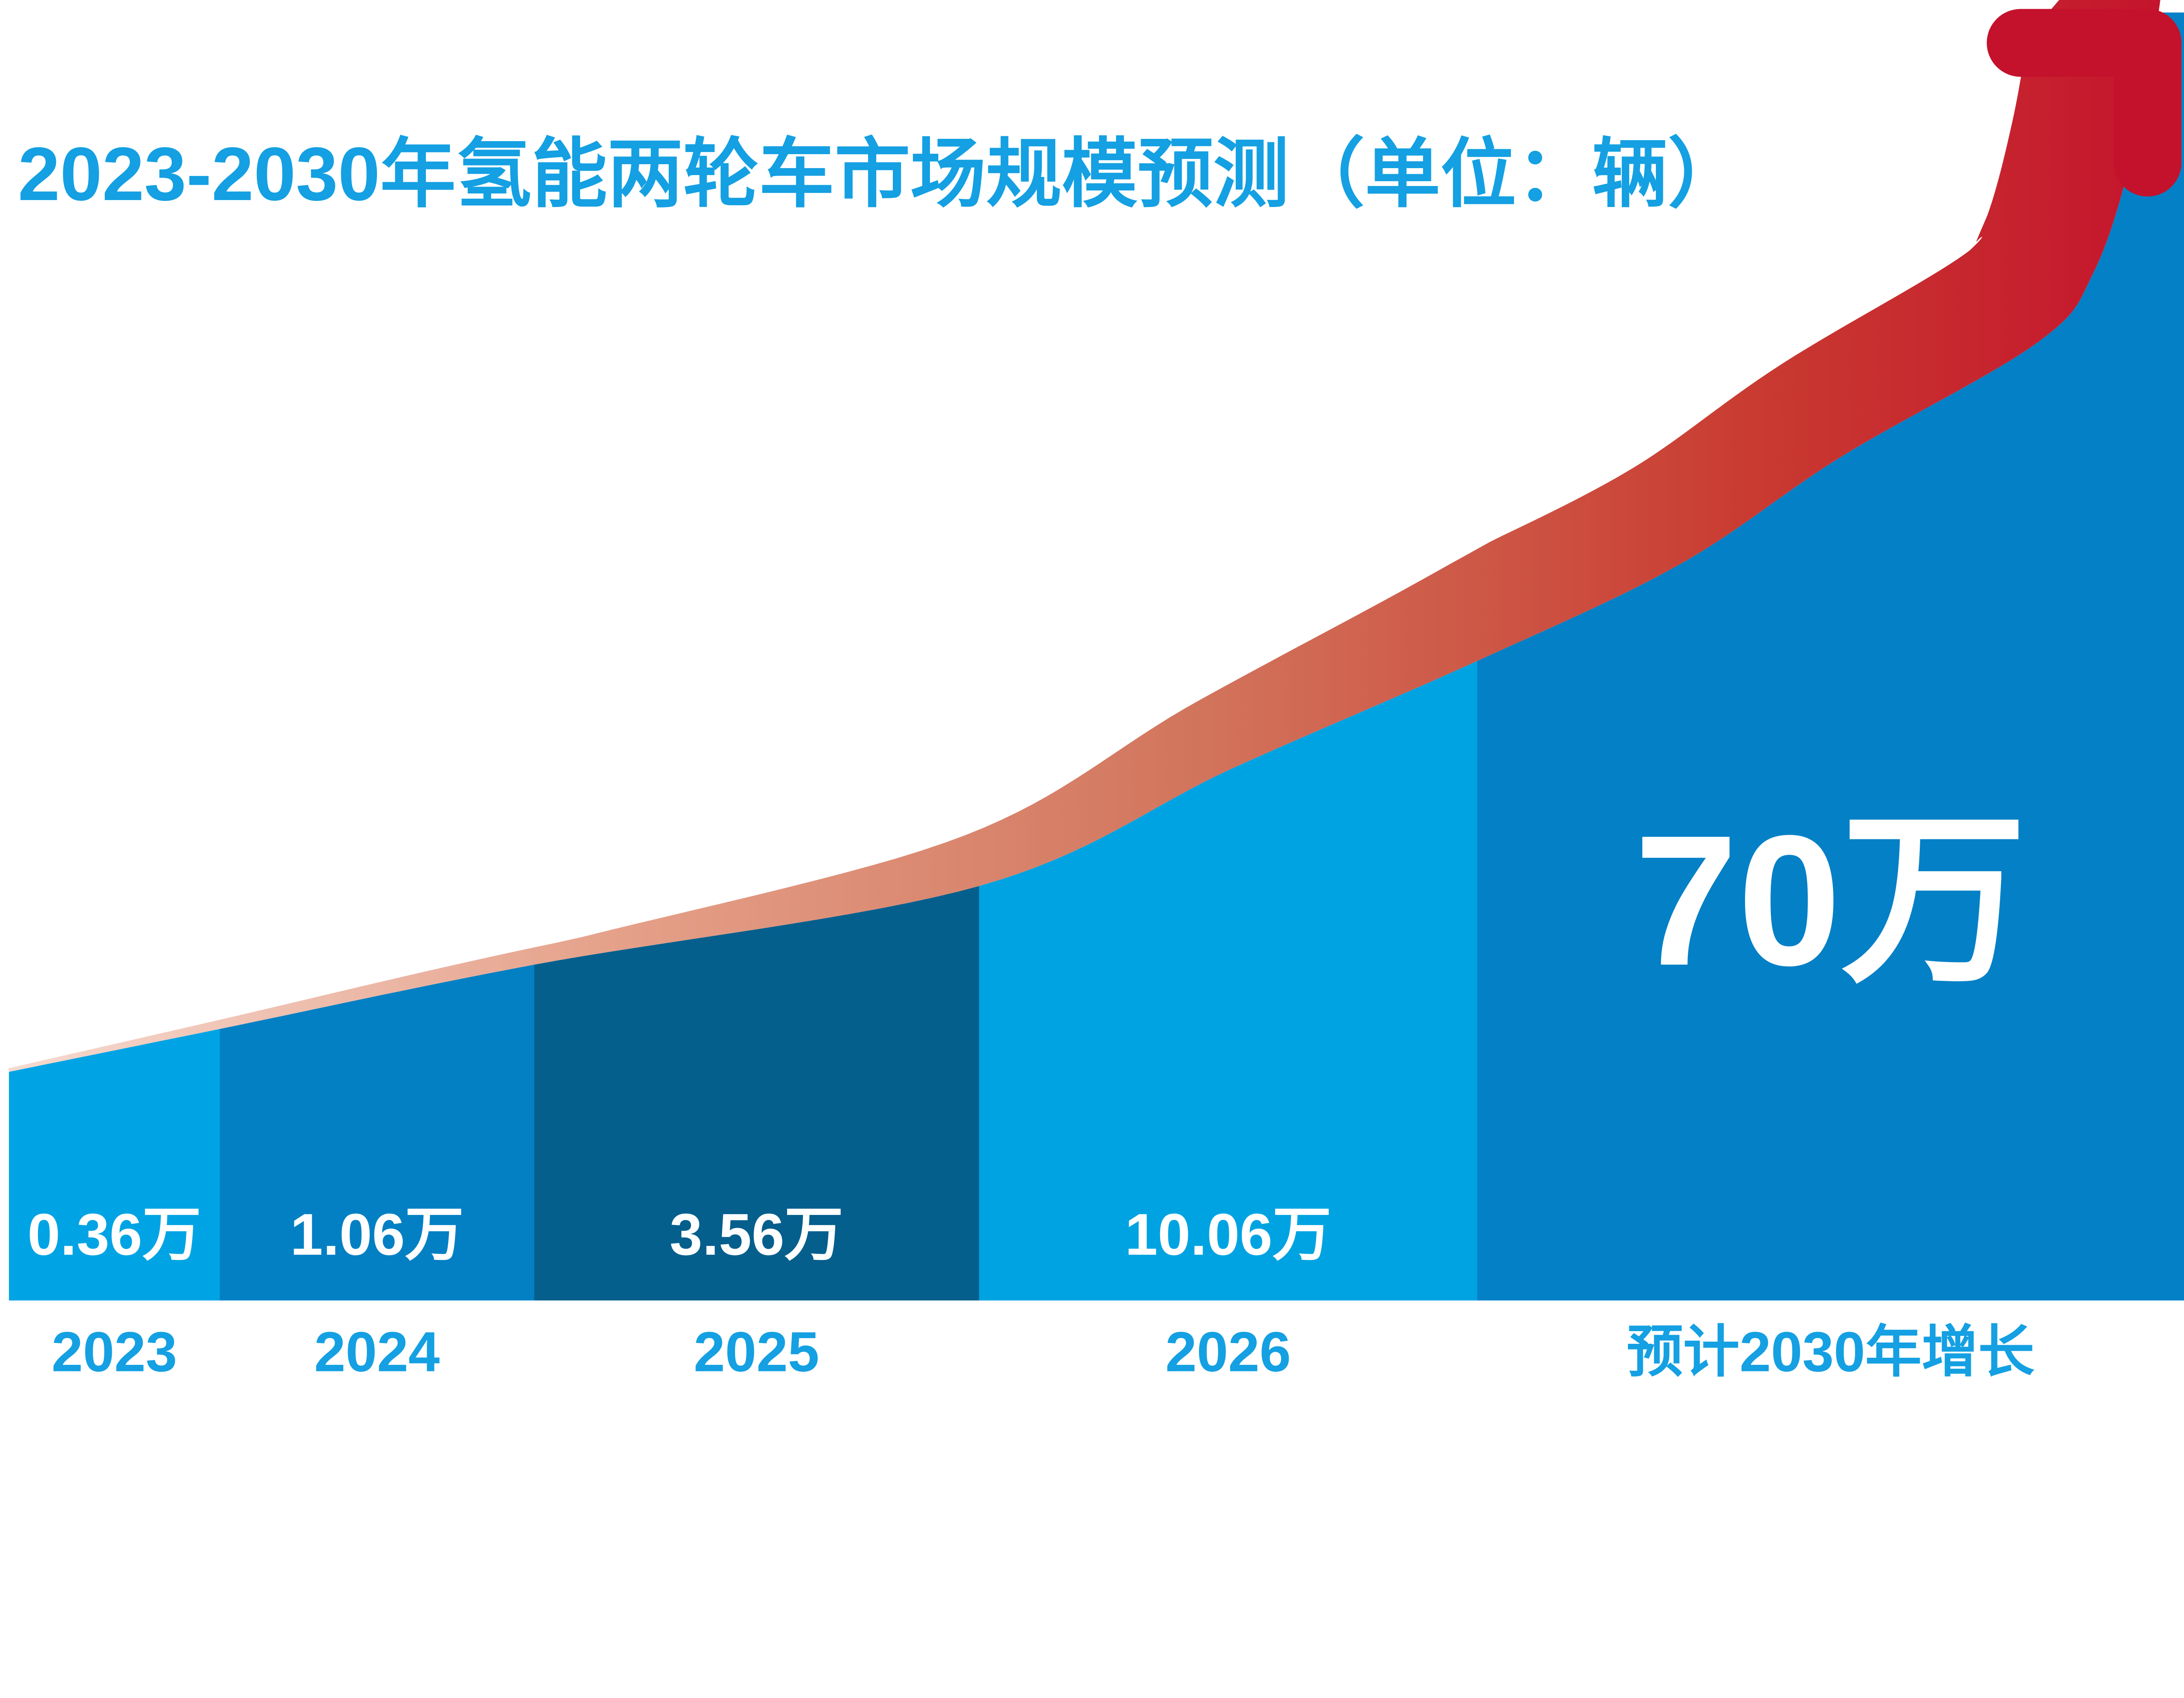 Image resolution: width=2184 pixels, height=1698 pixels. I want to click on value-label-2030: 70万, so click(1831, 900).